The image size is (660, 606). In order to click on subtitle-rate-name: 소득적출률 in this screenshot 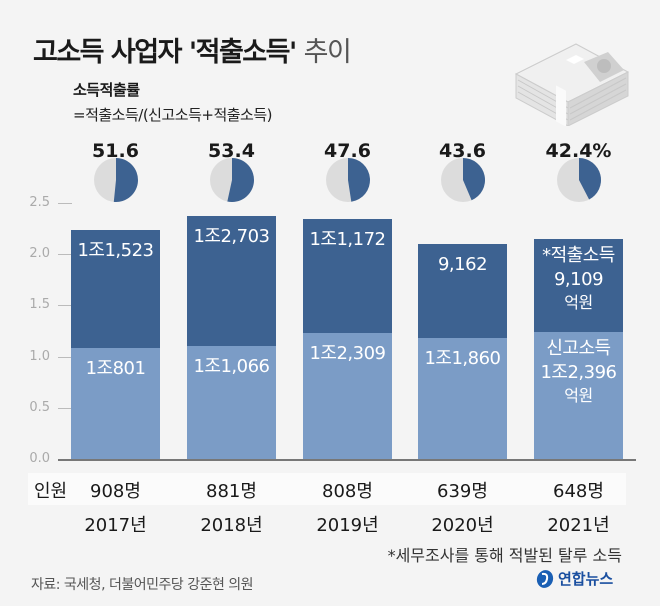, I will do `click(106, 90)`.